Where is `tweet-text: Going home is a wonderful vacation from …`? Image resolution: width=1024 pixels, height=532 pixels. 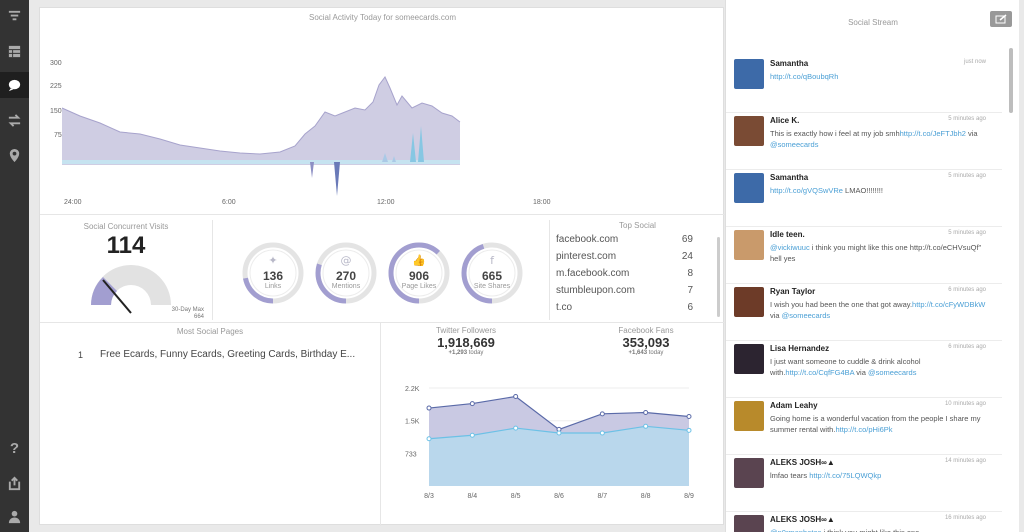
tweet-text: Going home is a wonderful vacation from … is located at coordinates (880, 424).